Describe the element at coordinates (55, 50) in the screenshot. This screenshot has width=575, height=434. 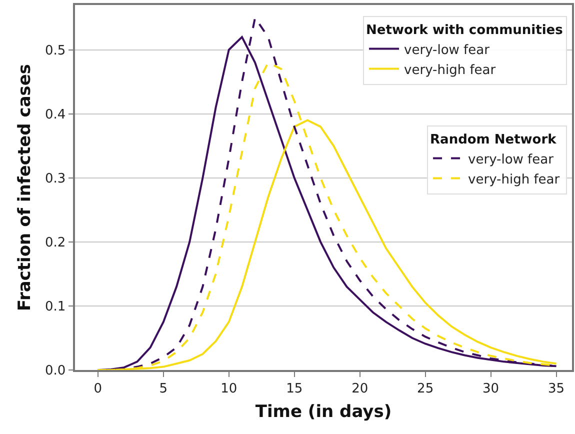
I see `y-tick-label: 0.5` at that location.